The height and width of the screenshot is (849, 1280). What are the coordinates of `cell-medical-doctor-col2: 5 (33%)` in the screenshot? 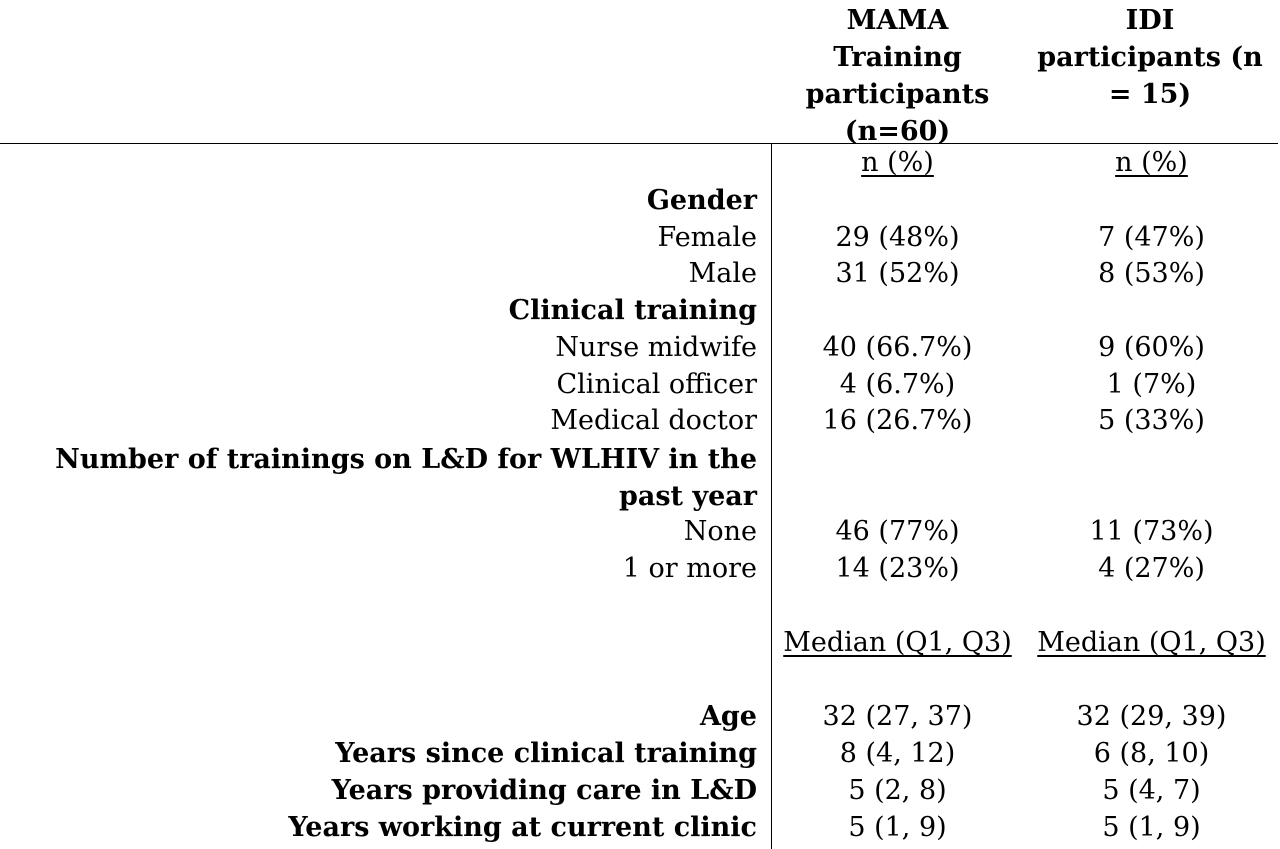 It's located at (1151, 420).